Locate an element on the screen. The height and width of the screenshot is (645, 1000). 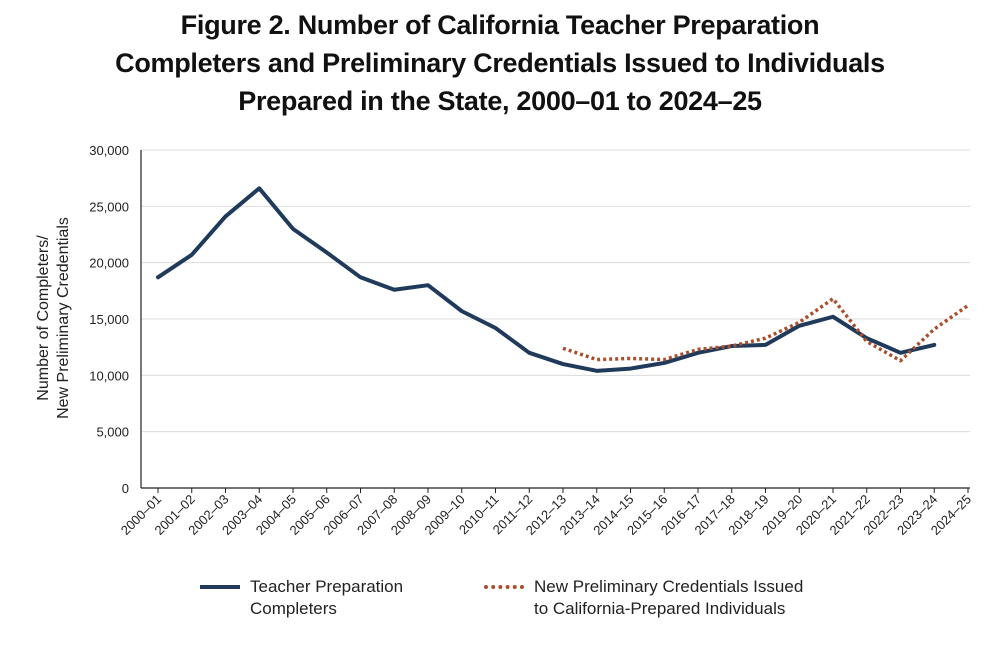
y-axis-label-line-2: New Preliminary Credentials is located at coordinates (63, 318).